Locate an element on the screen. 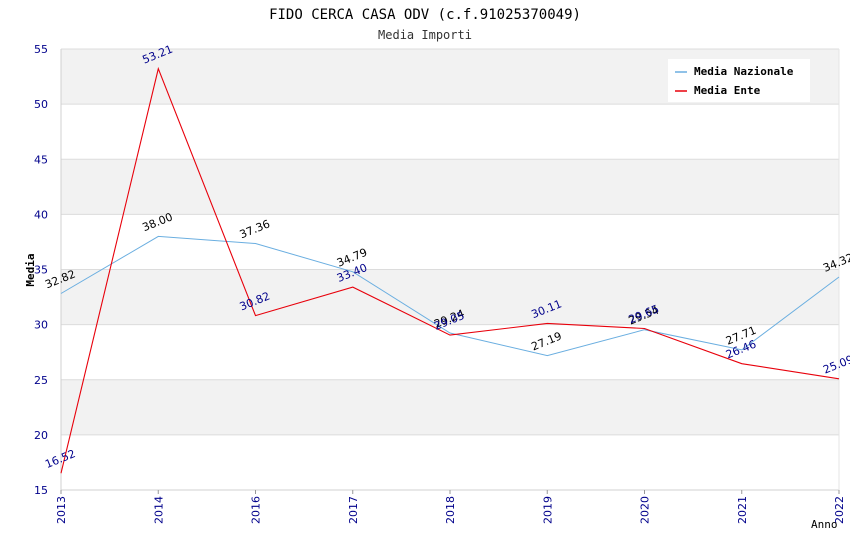  legend-label-media-nazionale: Media Nazionale is located at coordinates (744, 71).